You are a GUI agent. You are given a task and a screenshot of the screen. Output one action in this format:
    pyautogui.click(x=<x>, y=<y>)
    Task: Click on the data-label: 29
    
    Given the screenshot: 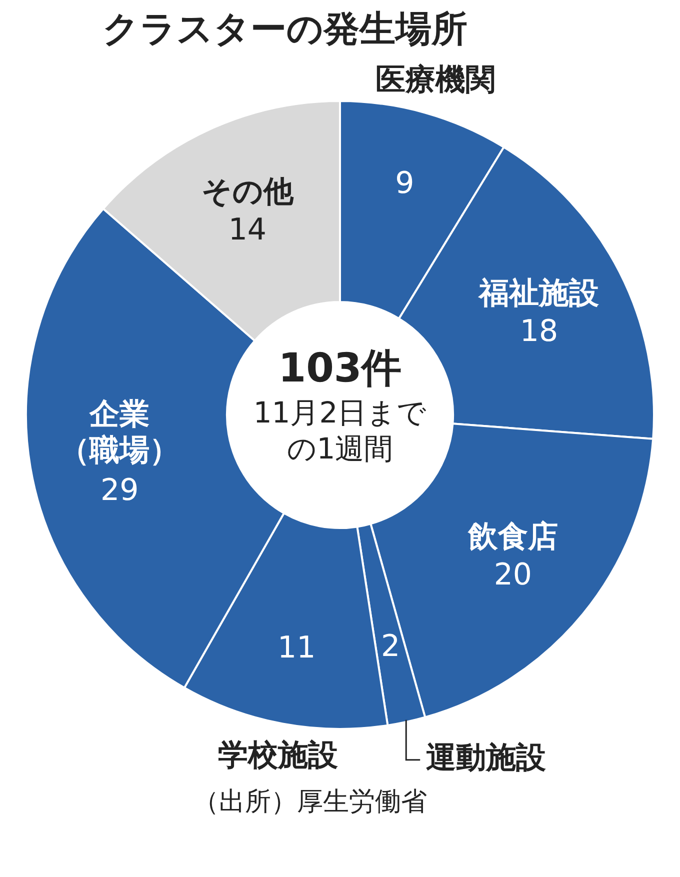 What is the action you would take?
    pyautogui.click(x=119, y=490)
    